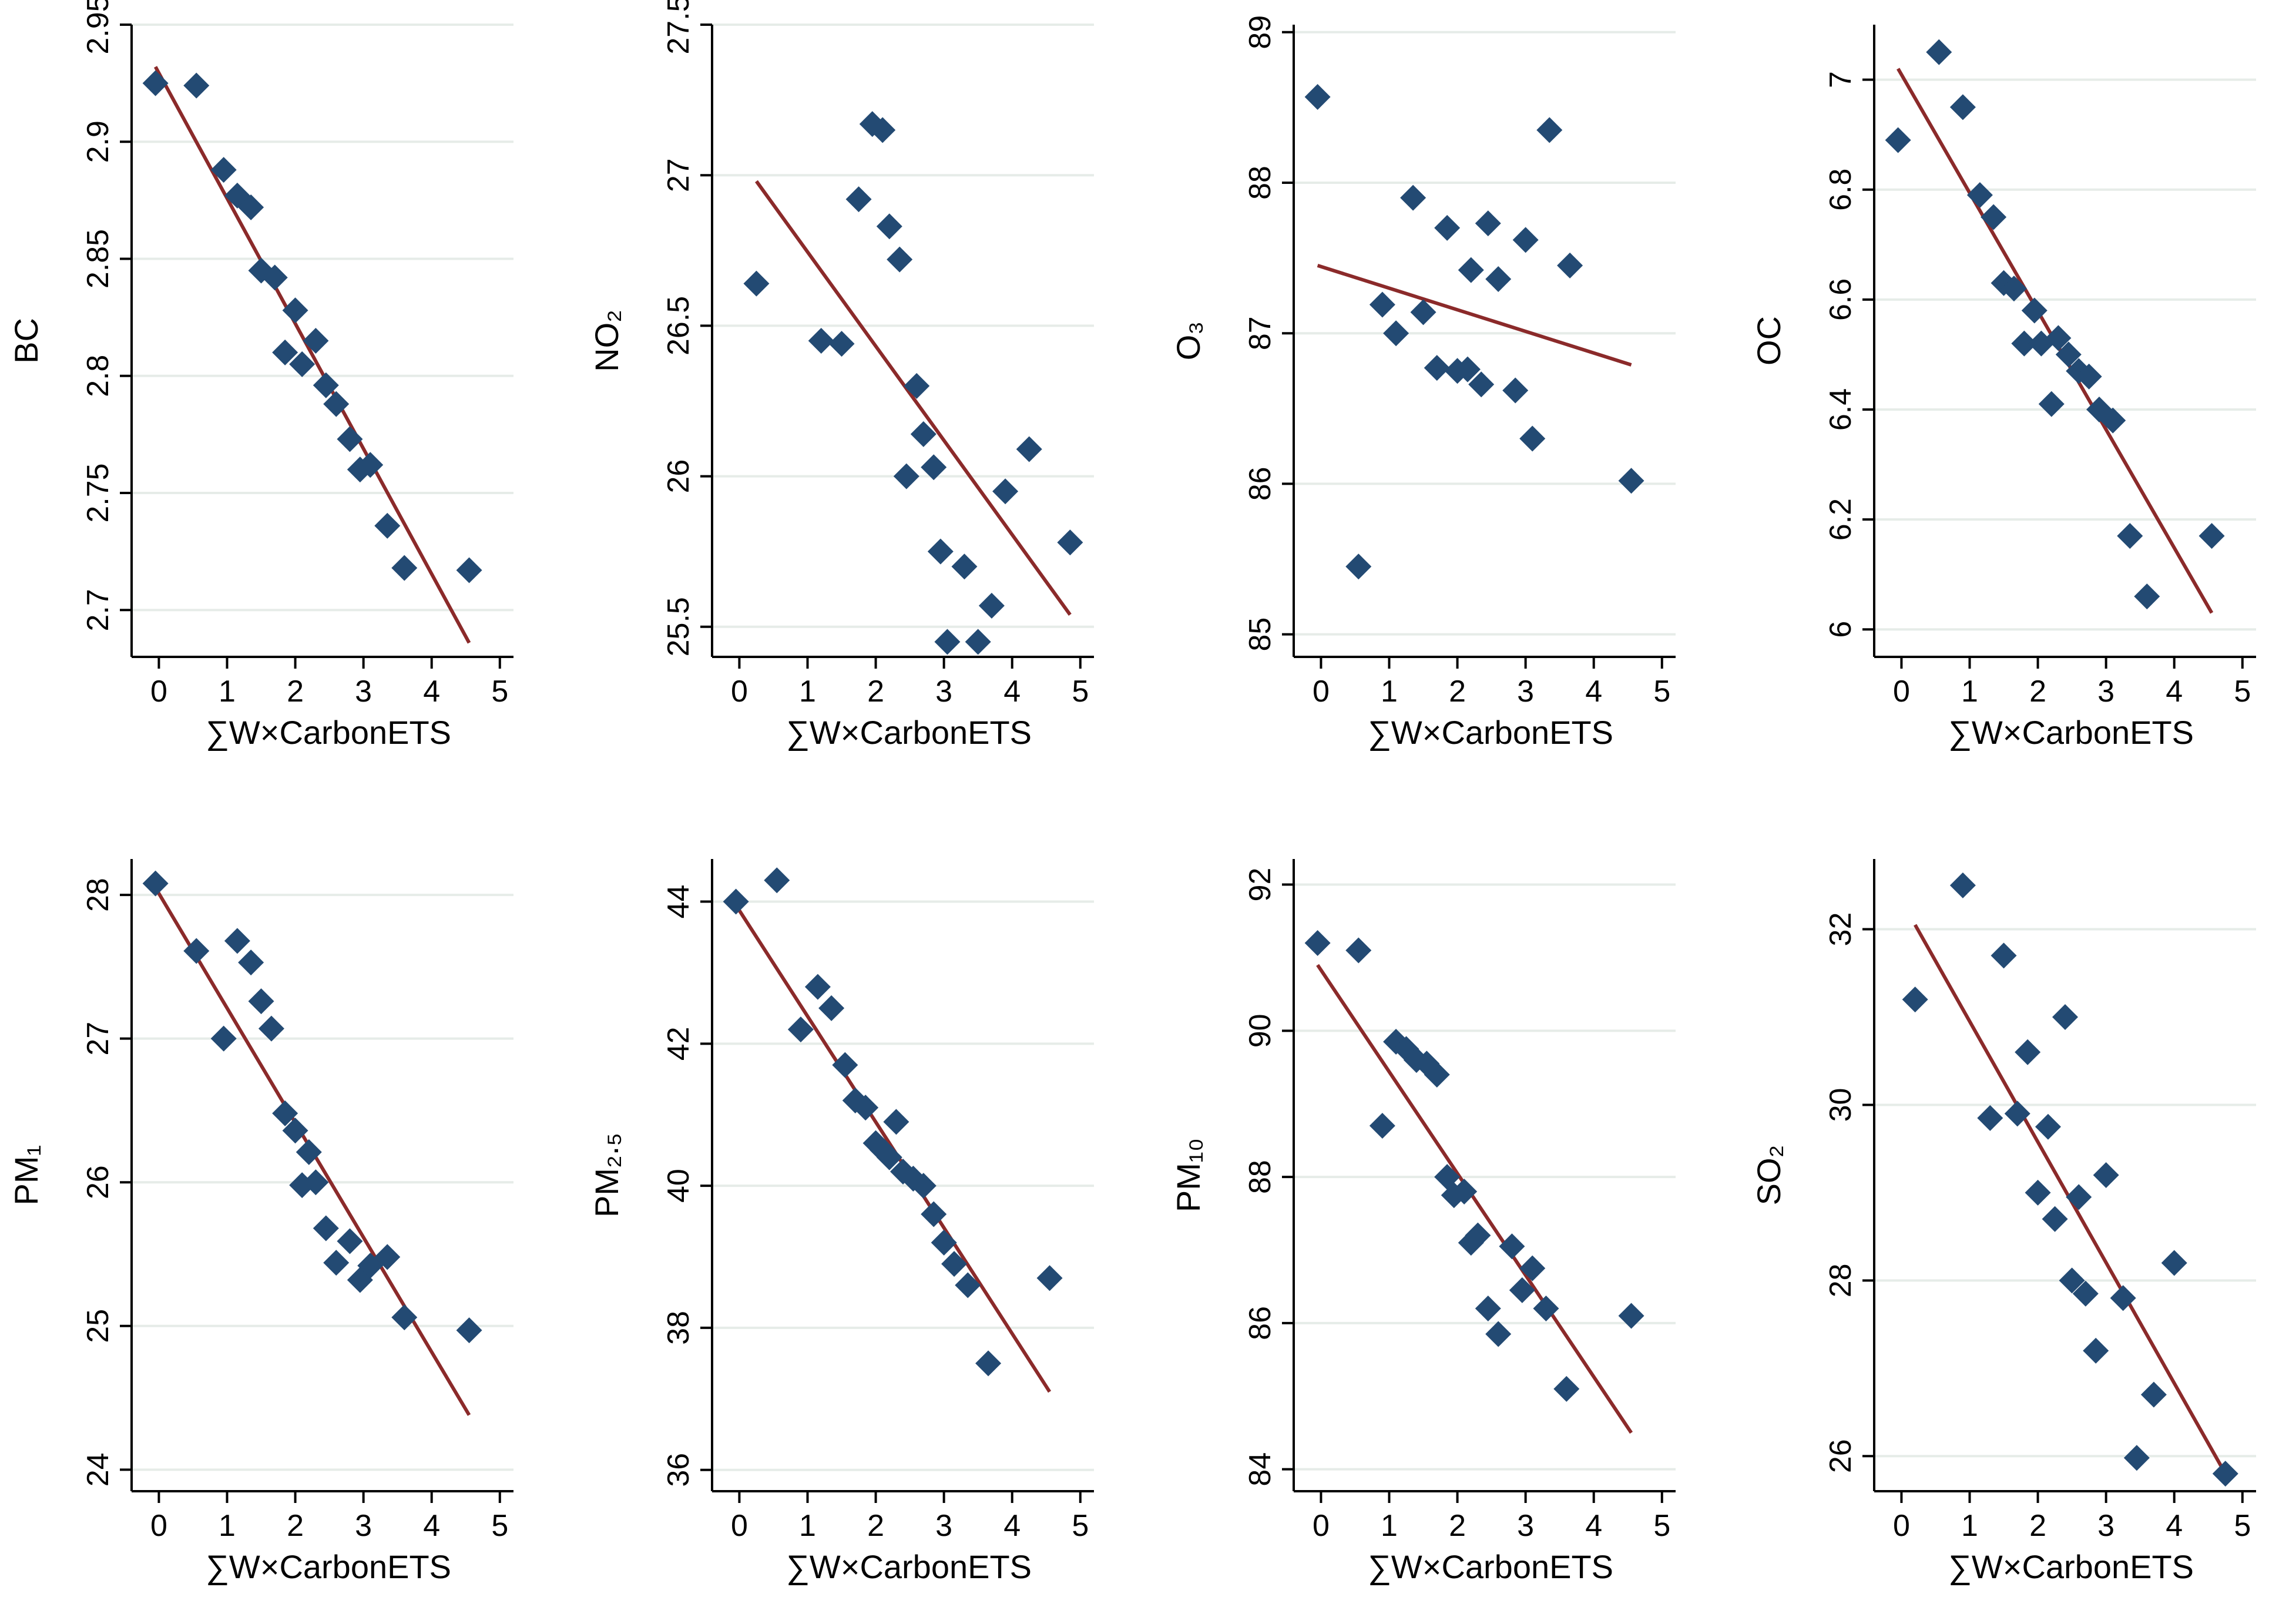 The width and height of the screenshot is (2269, 1624). What do you see at coordinates (1768, 1176) in the screenshot?
I see `y-axis-title: SO₂` at bounding box center [1768, 1176].